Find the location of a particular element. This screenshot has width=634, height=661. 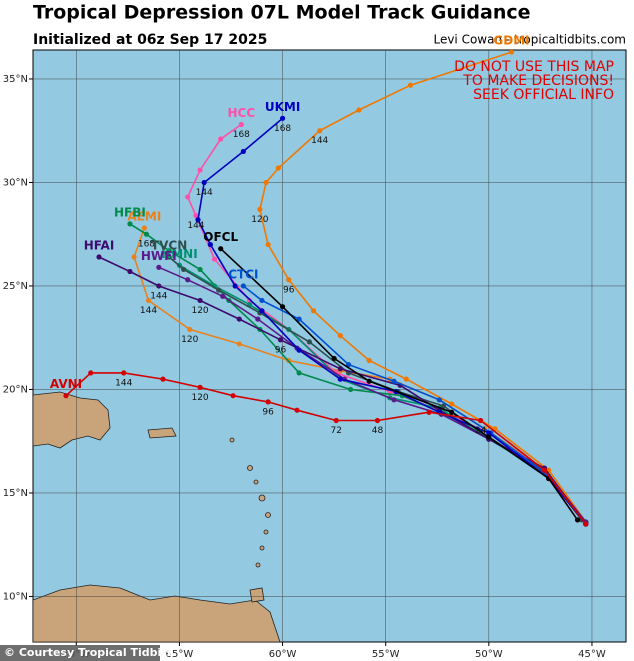

warning: DO NOT USE THIS MAP is located at coordinates (534, 67).